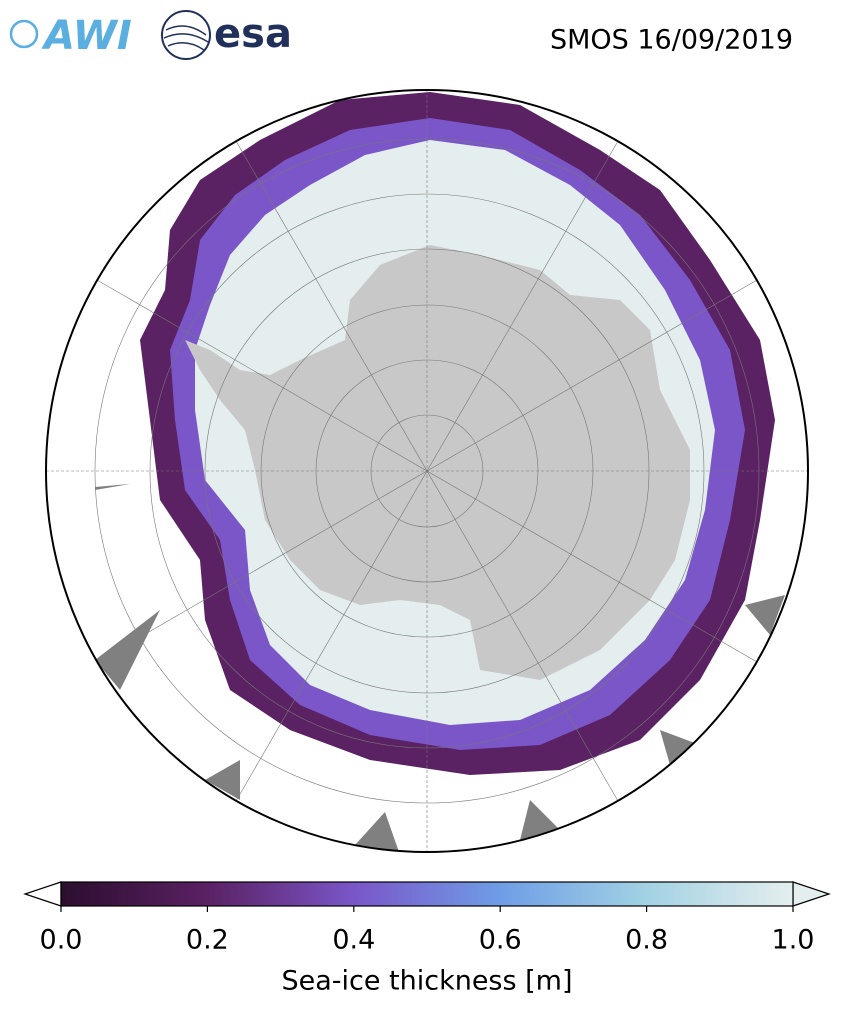 The width and height of the screenshot is (854, 1026). What do you see at coordinates (811, 894) in the screenshot?
I see `colorbar-extend-high` at bounding box center [811, 894].